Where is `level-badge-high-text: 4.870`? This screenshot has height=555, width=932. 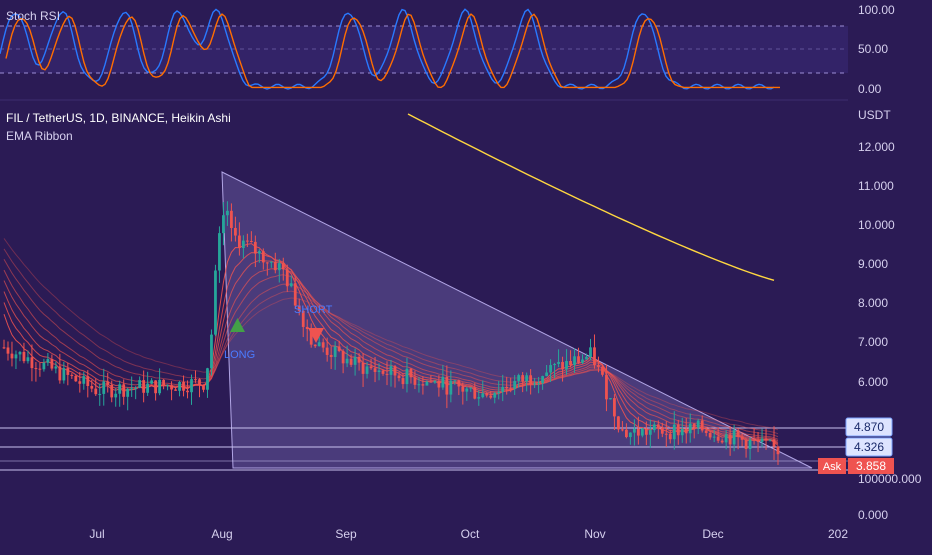
level-badge-high-text: 4.870 is located at coordinates (869, 427).